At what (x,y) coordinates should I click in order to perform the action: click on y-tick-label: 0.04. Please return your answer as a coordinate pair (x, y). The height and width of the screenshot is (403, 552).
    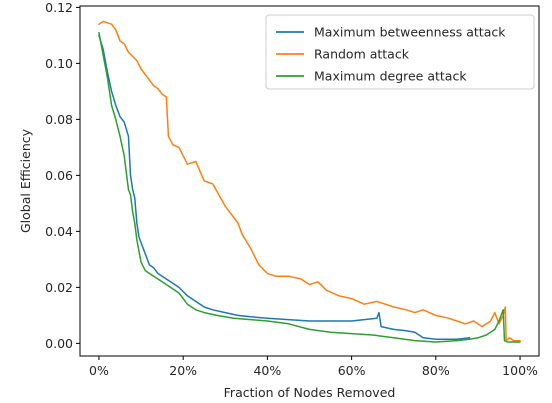
    Looking at the image, I should click on (59, 231).